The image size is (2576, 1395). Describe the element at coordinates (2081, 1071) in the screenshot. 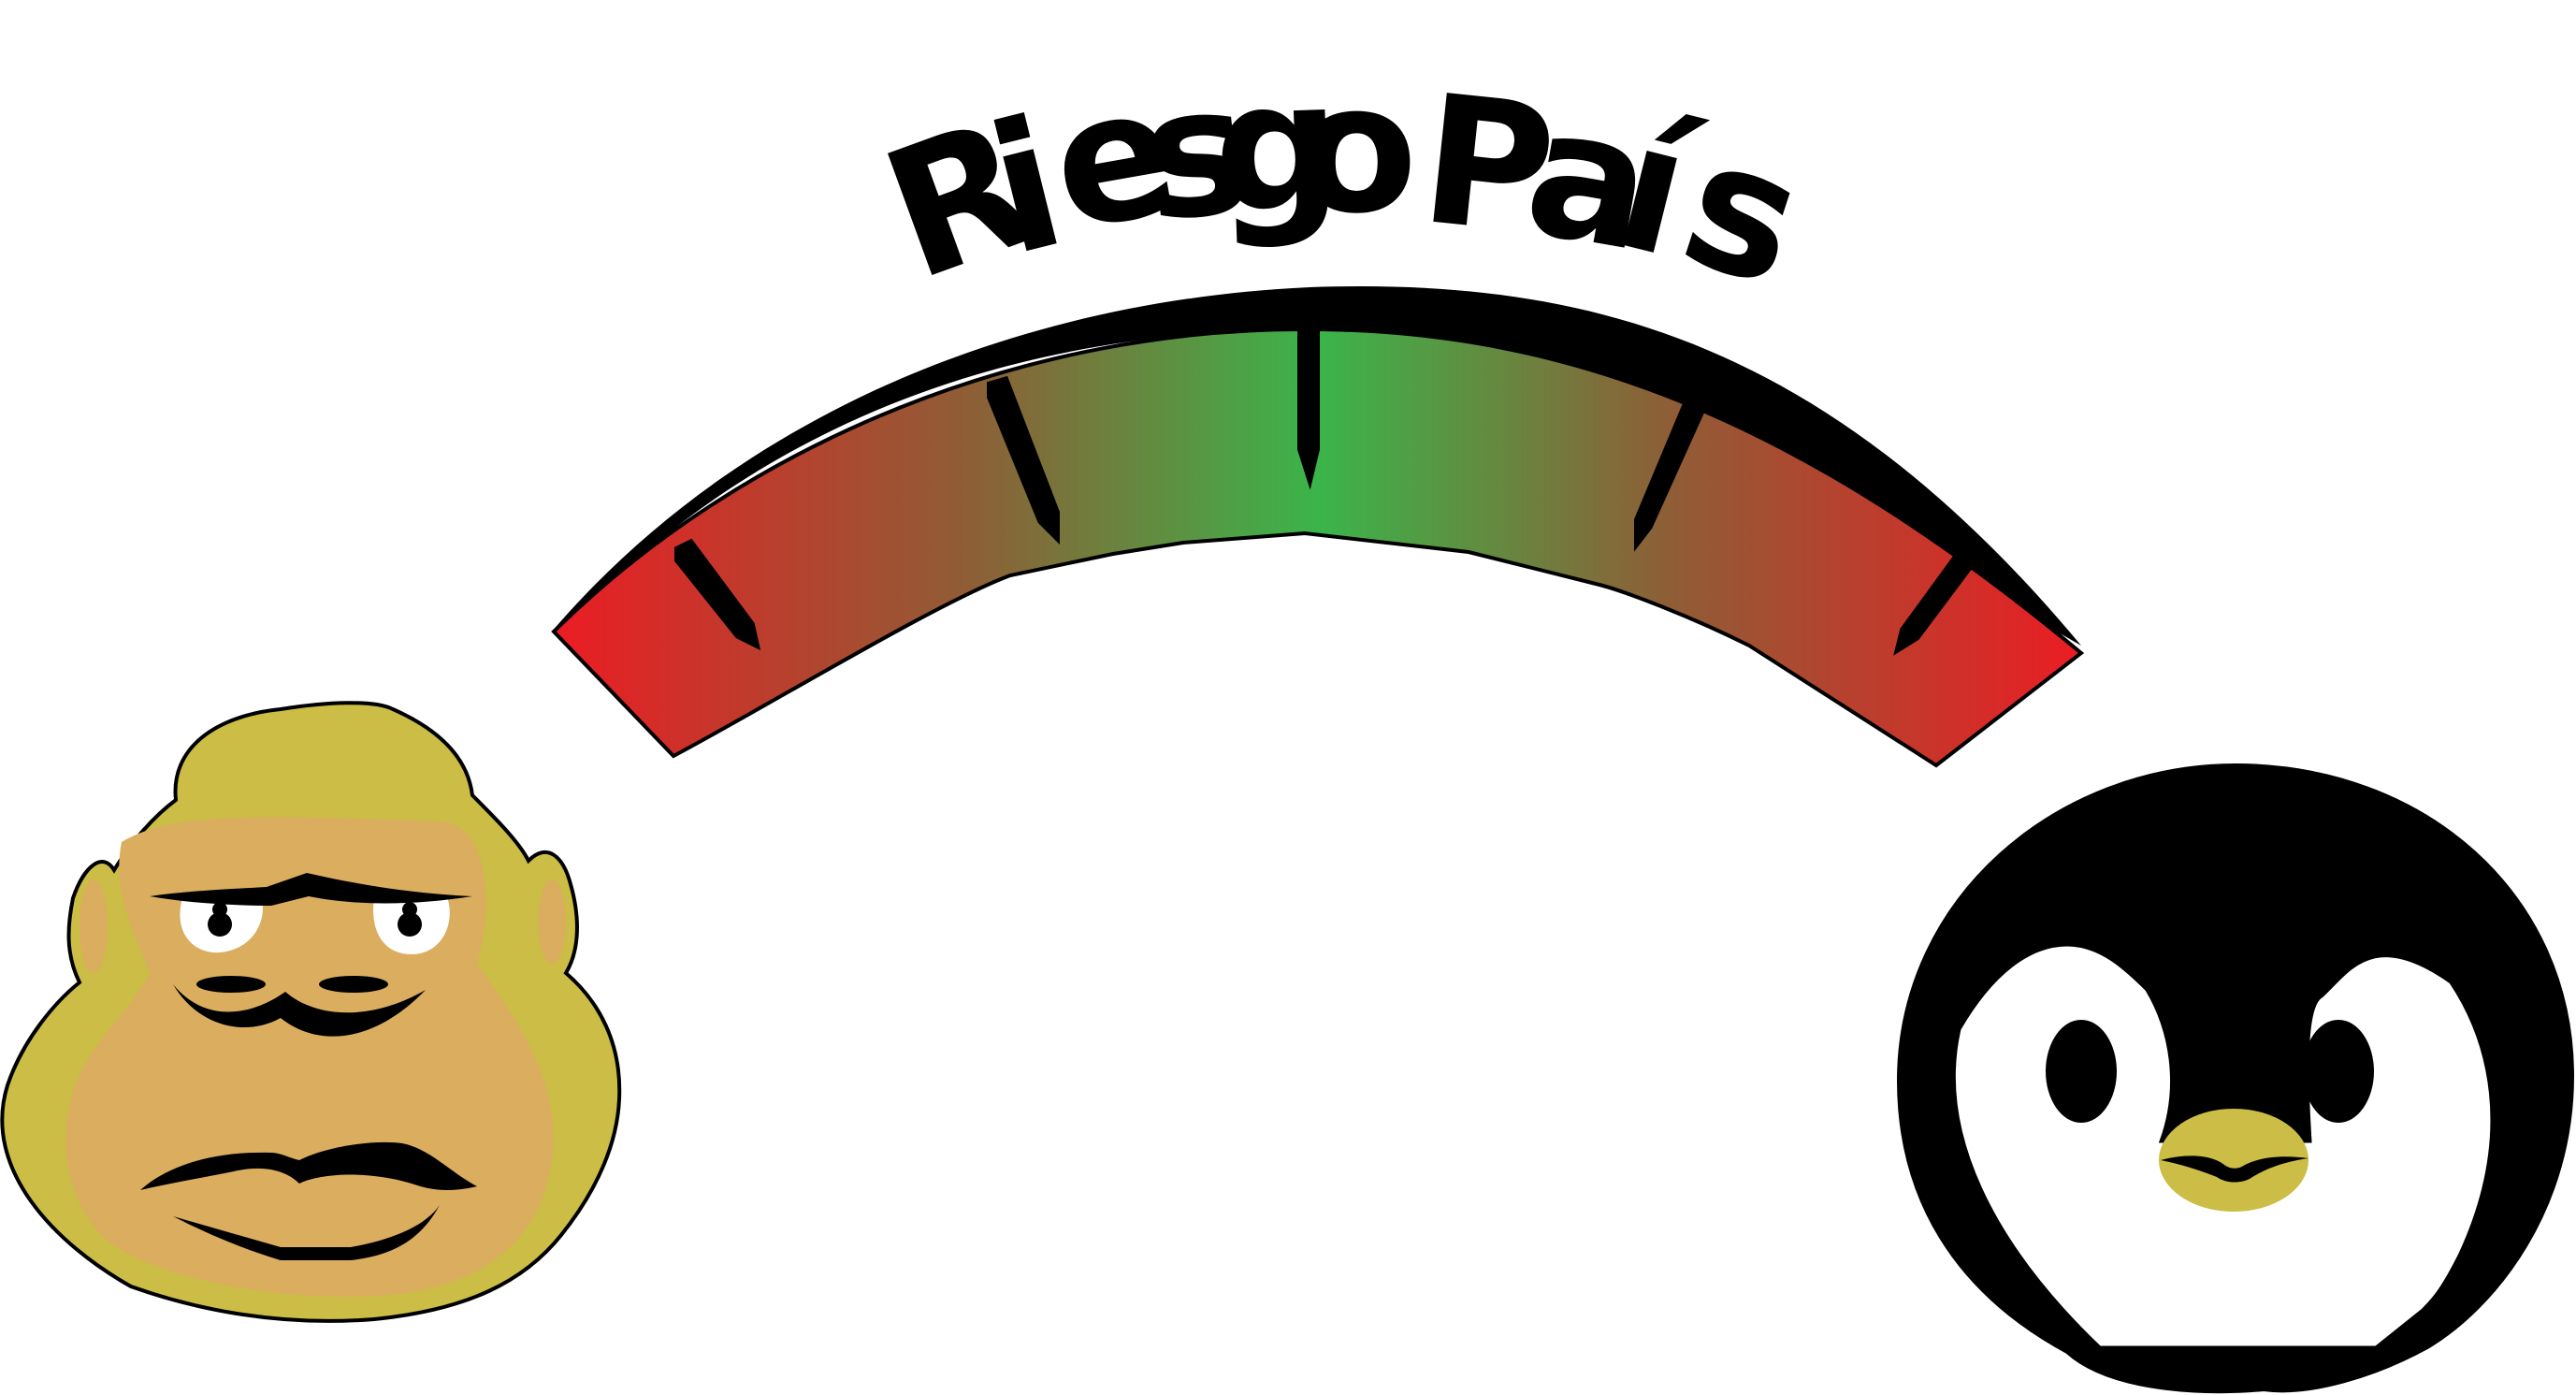

I see `penguin-eye-left` at that location.